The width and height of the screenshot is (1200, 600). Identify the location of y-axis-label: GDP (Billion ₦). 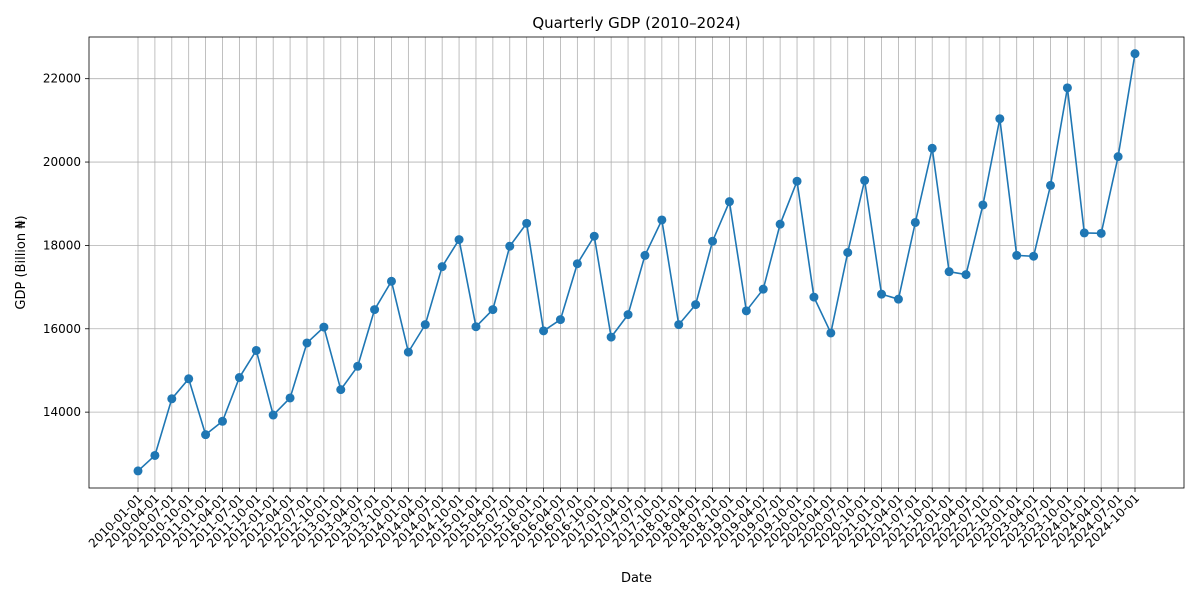
(21, 262).